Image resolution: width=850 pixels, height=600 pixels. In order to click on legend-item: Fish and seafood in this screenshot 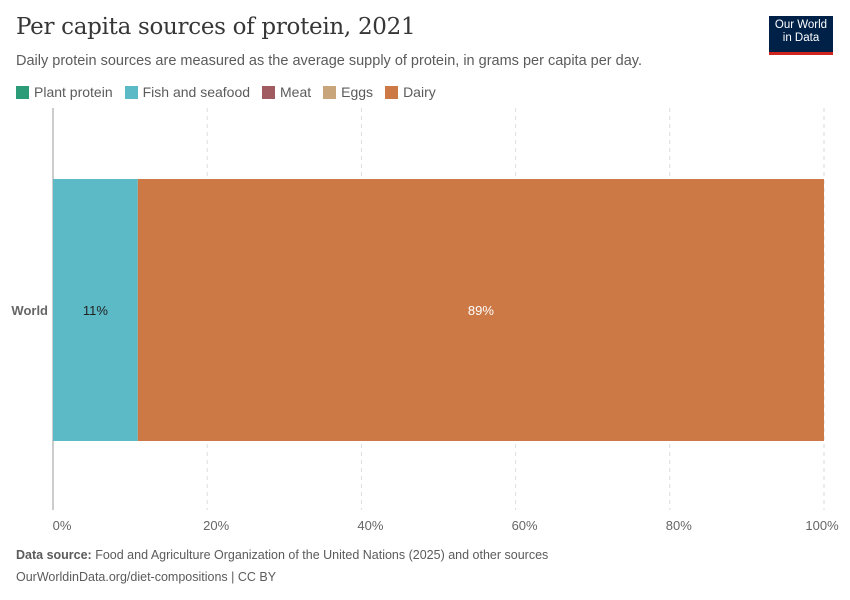, I will do `click(187, 92)`.